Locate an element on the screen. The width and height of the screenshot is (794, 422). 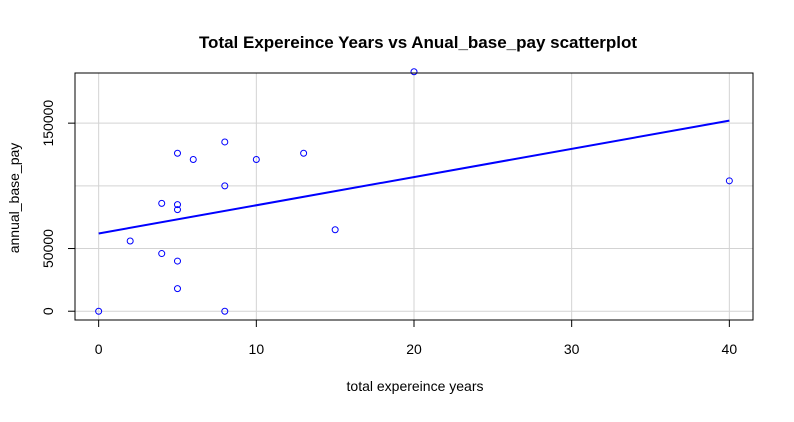
x-tick-label-3: 30 is located at coordinates (572, 349).